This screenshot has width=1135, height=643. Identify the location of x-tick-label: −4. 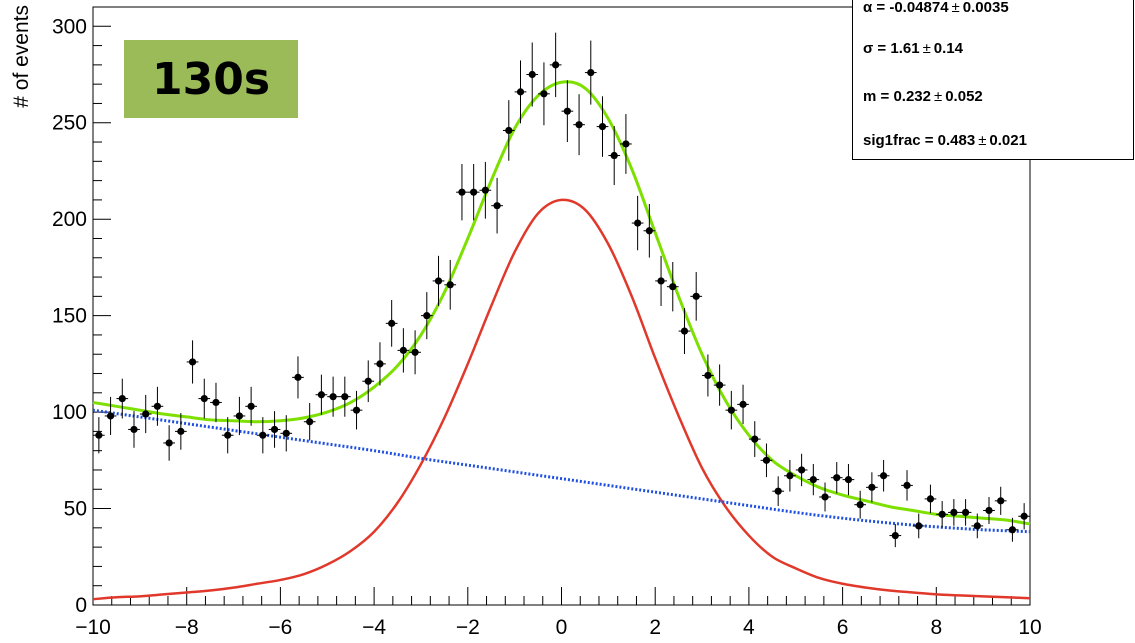
(374, 627).